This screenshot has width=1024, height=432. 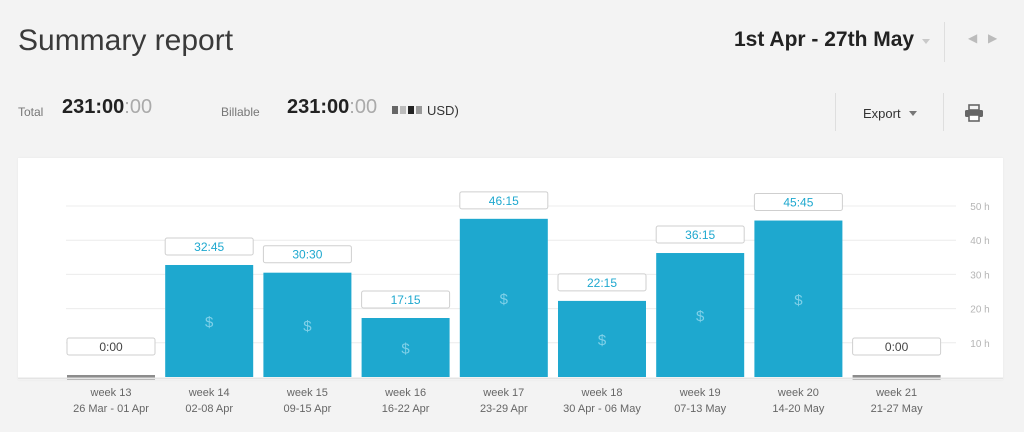 I want to click on week-date-range: 14-20 May, so click(x=798, y=409).